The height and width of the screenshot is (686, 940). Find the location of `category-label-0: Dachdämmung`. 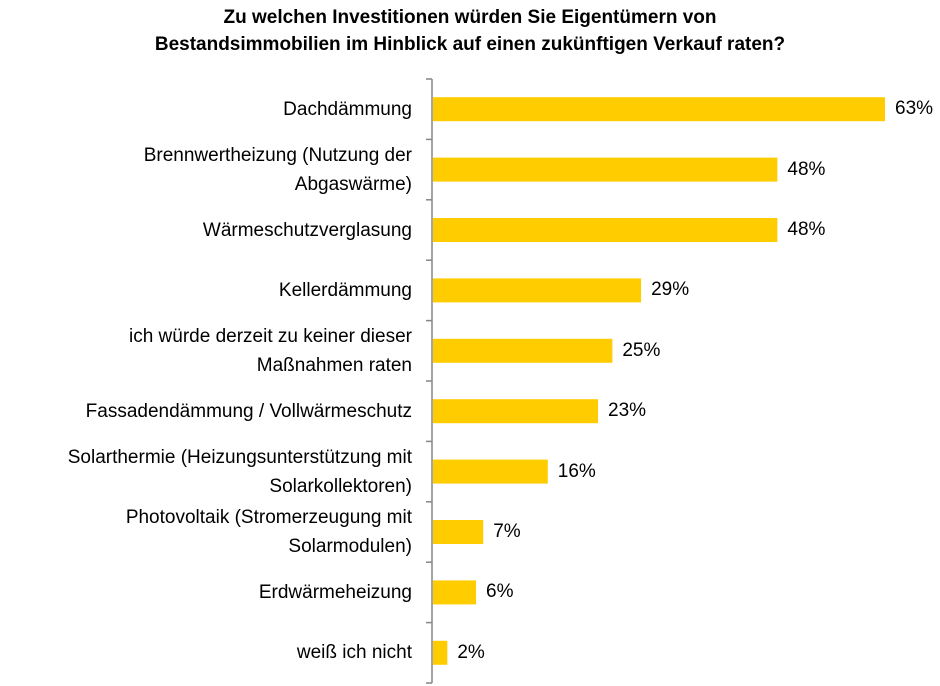

category-label-0: Dachdämmung is located at coordinates (206, 109).